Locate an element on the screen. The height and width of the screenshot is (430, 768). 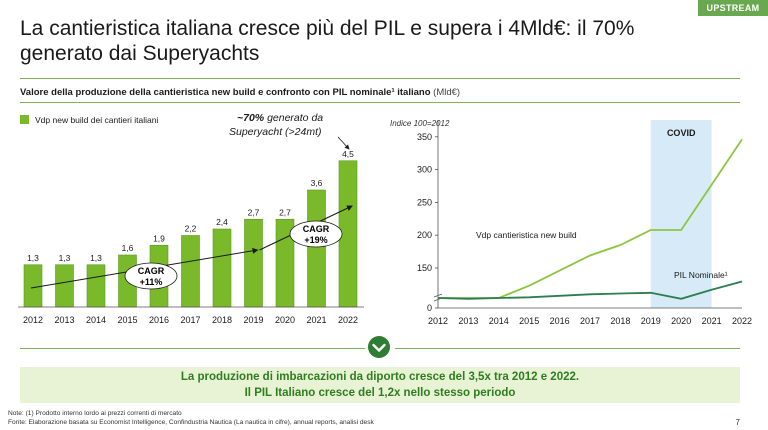
superyacht-note: ~70% generato da is located at coordinates (280, 118).